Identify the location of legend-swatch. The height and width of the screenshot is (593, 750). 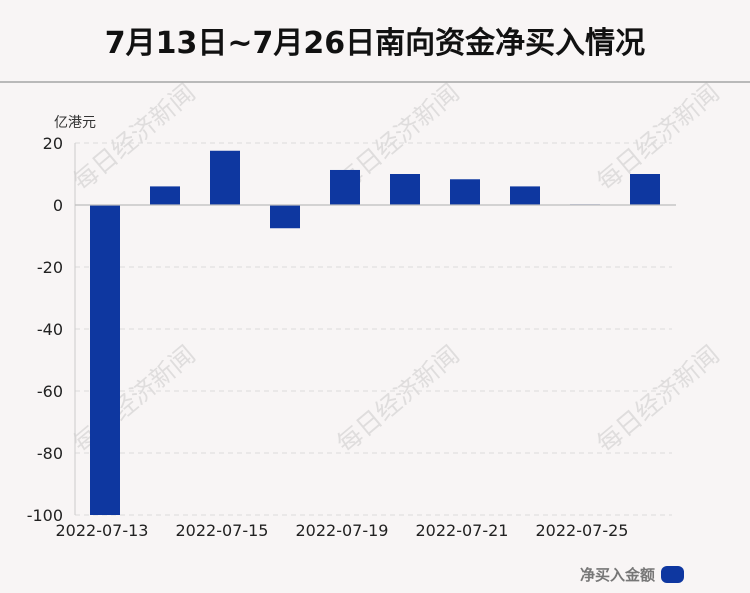
(672, 574).